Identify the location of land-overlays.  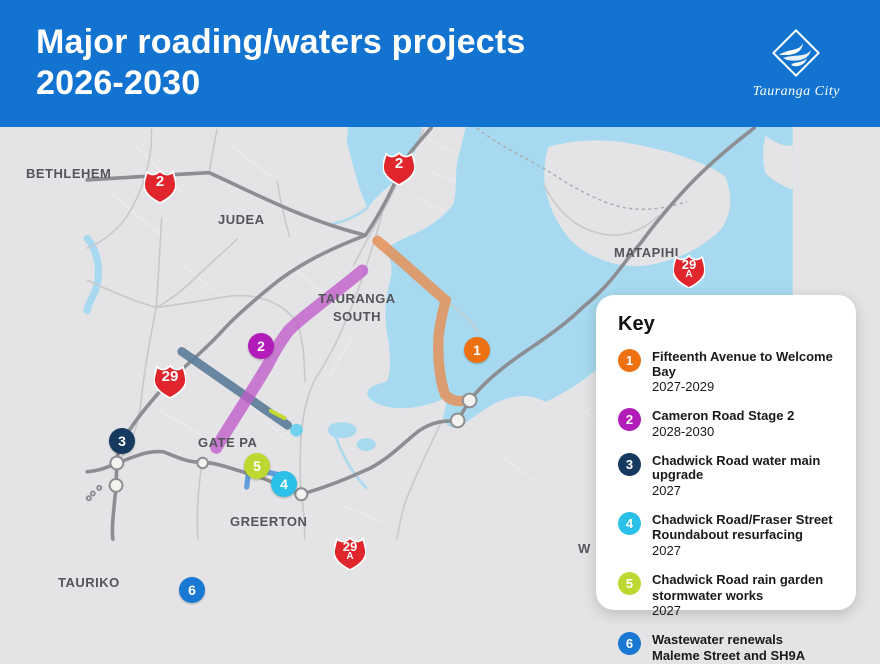
(668, 201).